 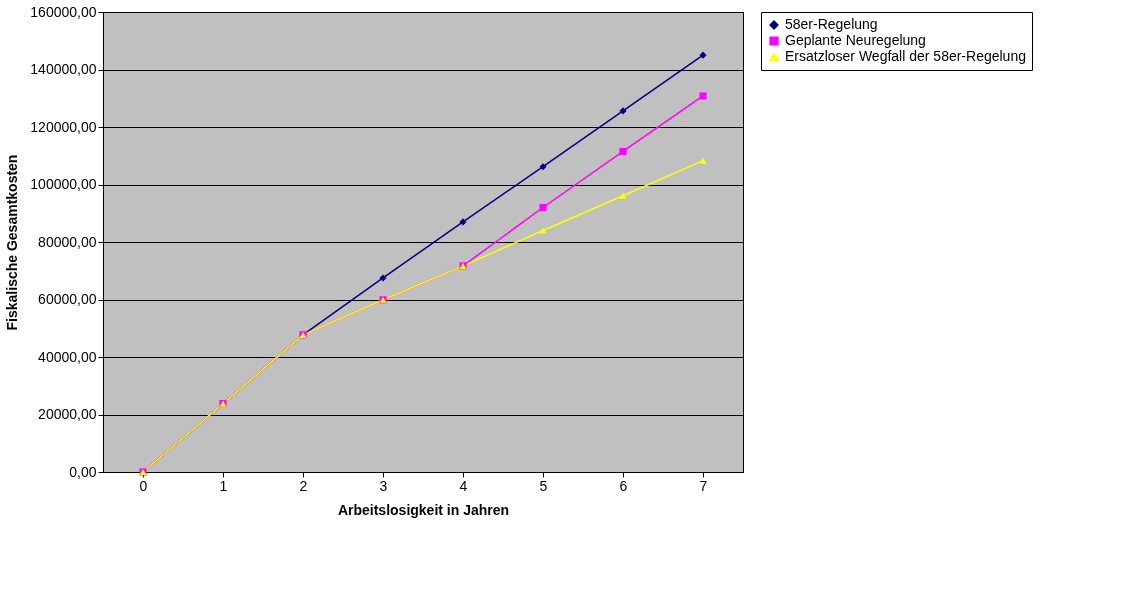 What do you see at coordinates (67, 241) in the screenshot?
I see `y-tick-label: 80000,00` at bounding box center [67, 241].